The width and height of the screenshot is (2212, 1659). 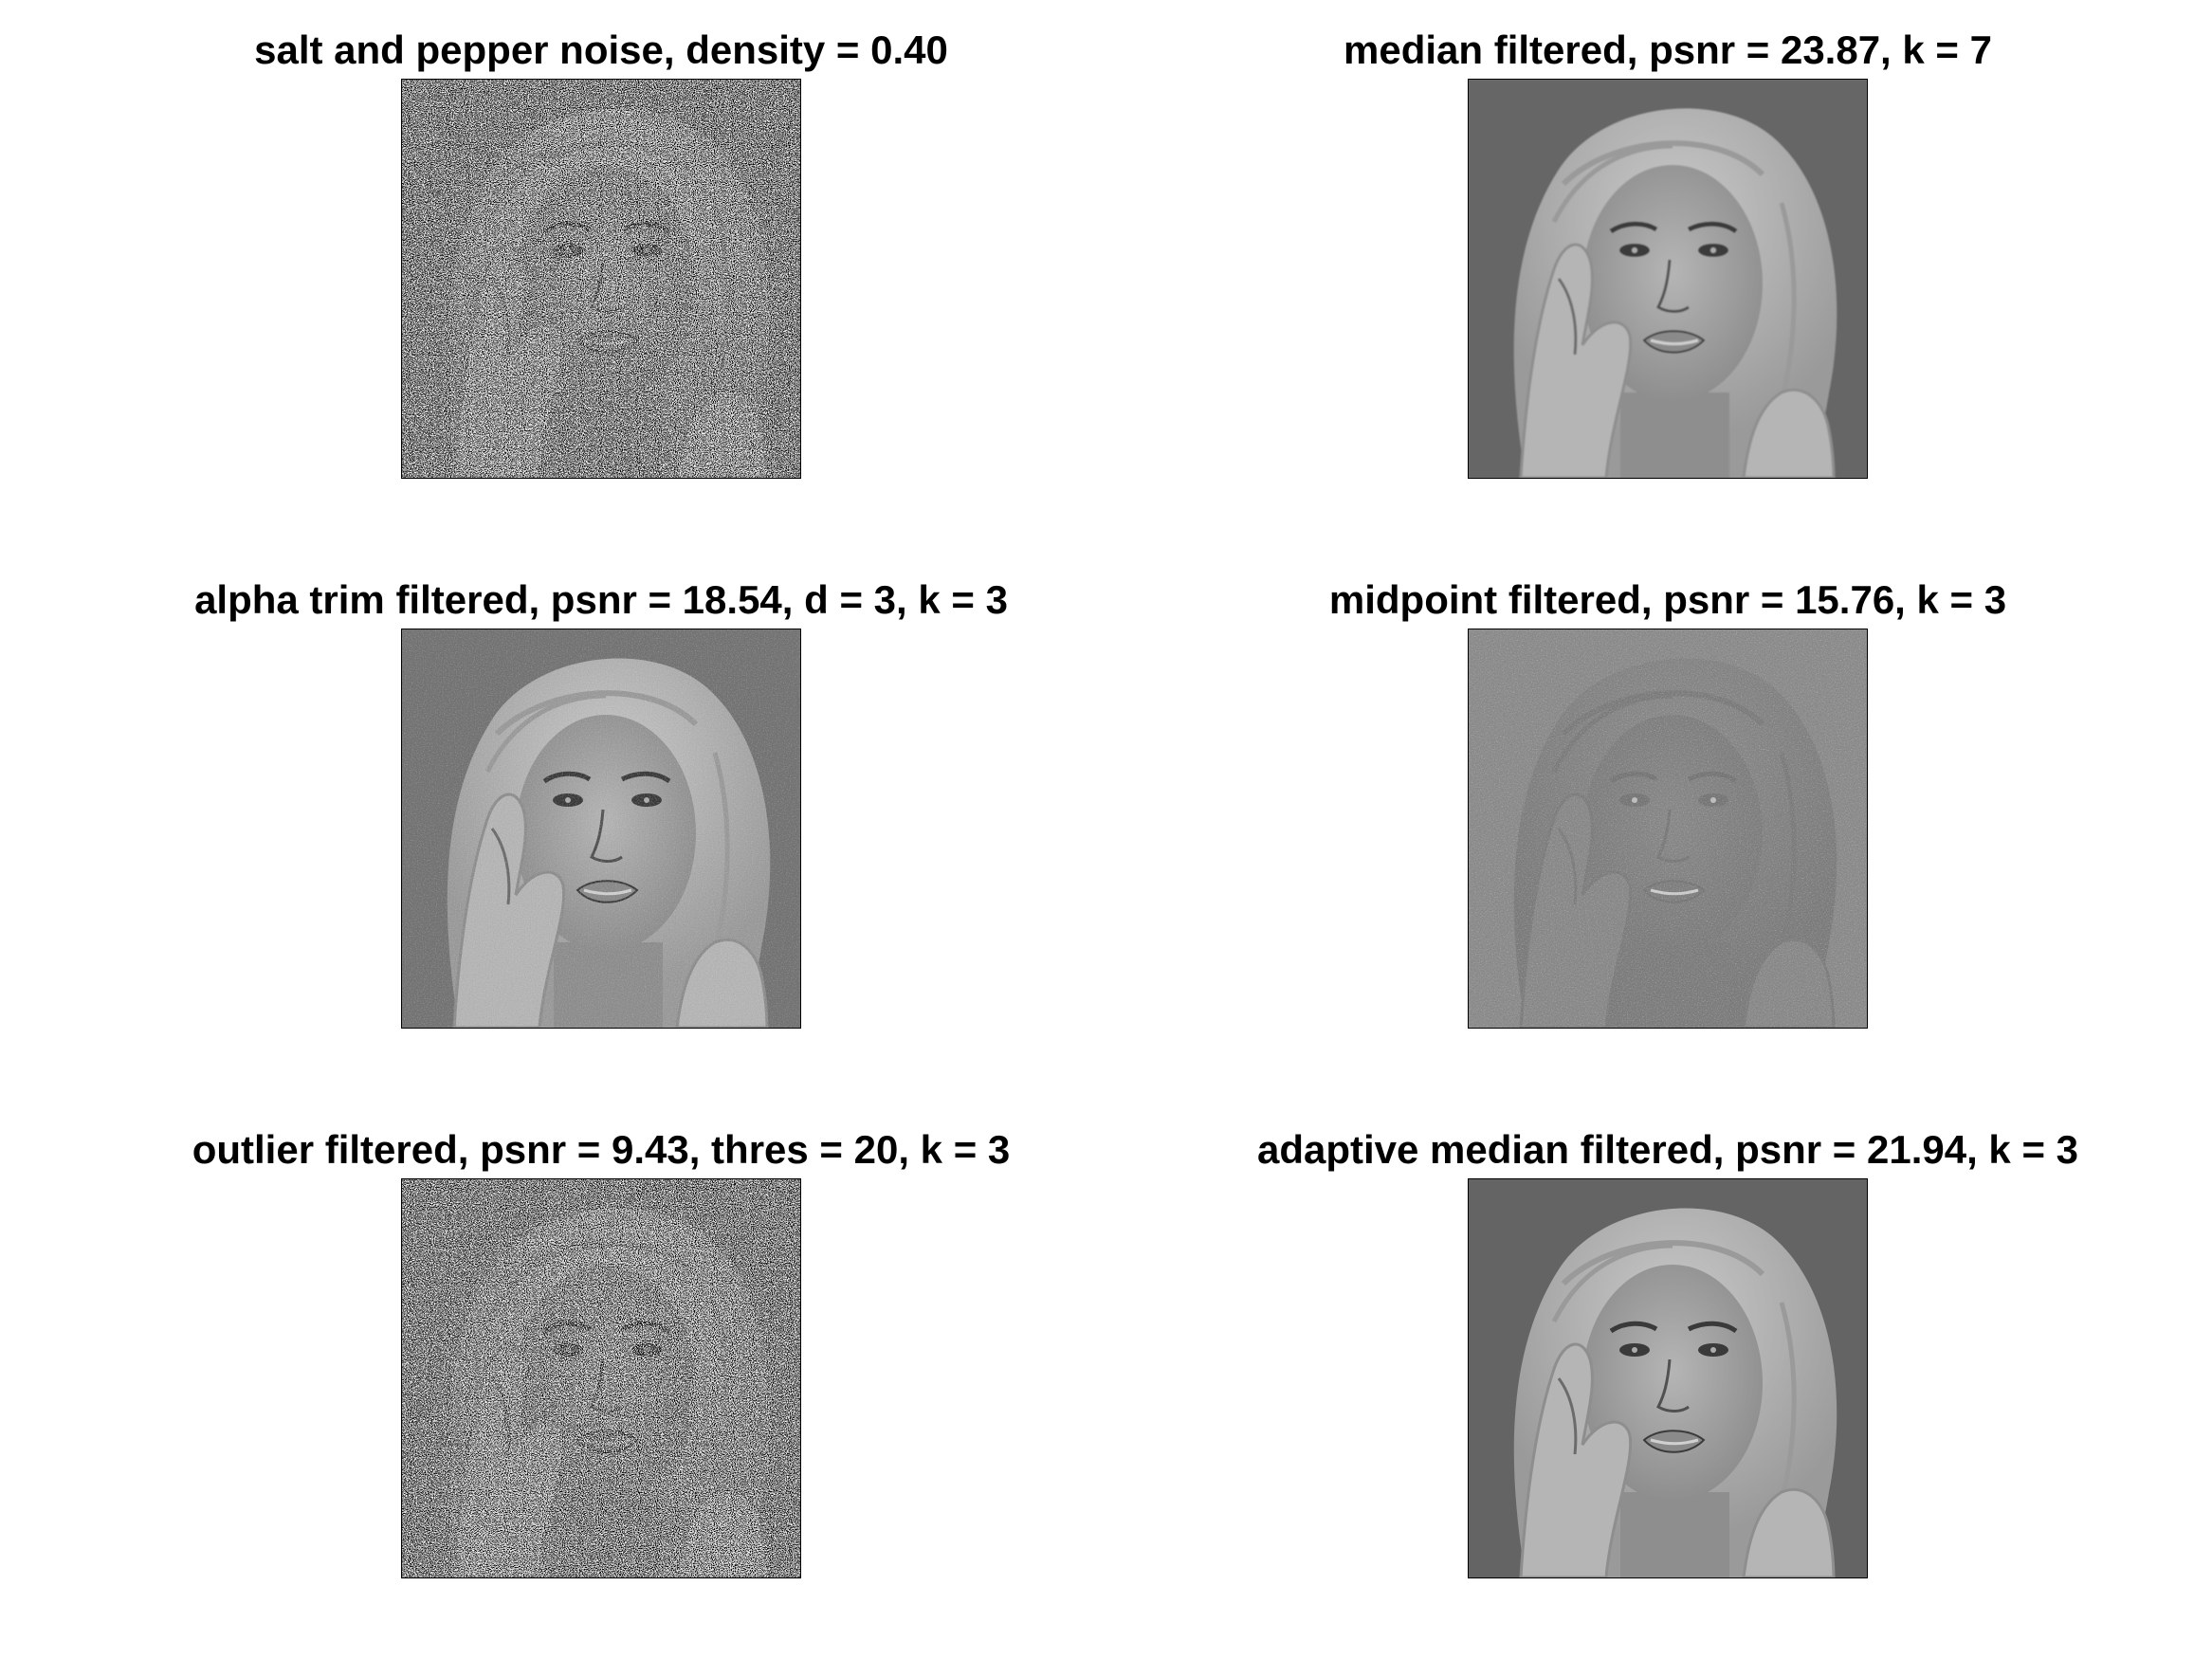 I want to click on panel-title-noisy: salt and pepper noise, density = 0.40, so click(x=601, y=49).